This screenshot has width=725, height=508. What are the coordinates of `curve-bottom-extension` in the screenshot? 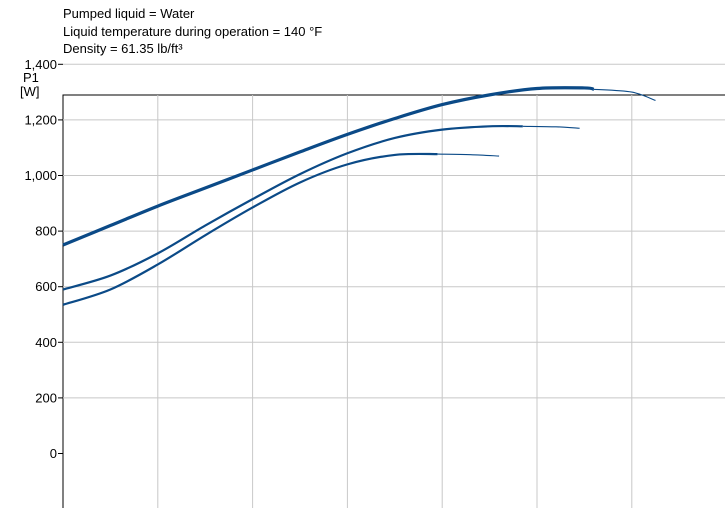 It's located at (468, 155).